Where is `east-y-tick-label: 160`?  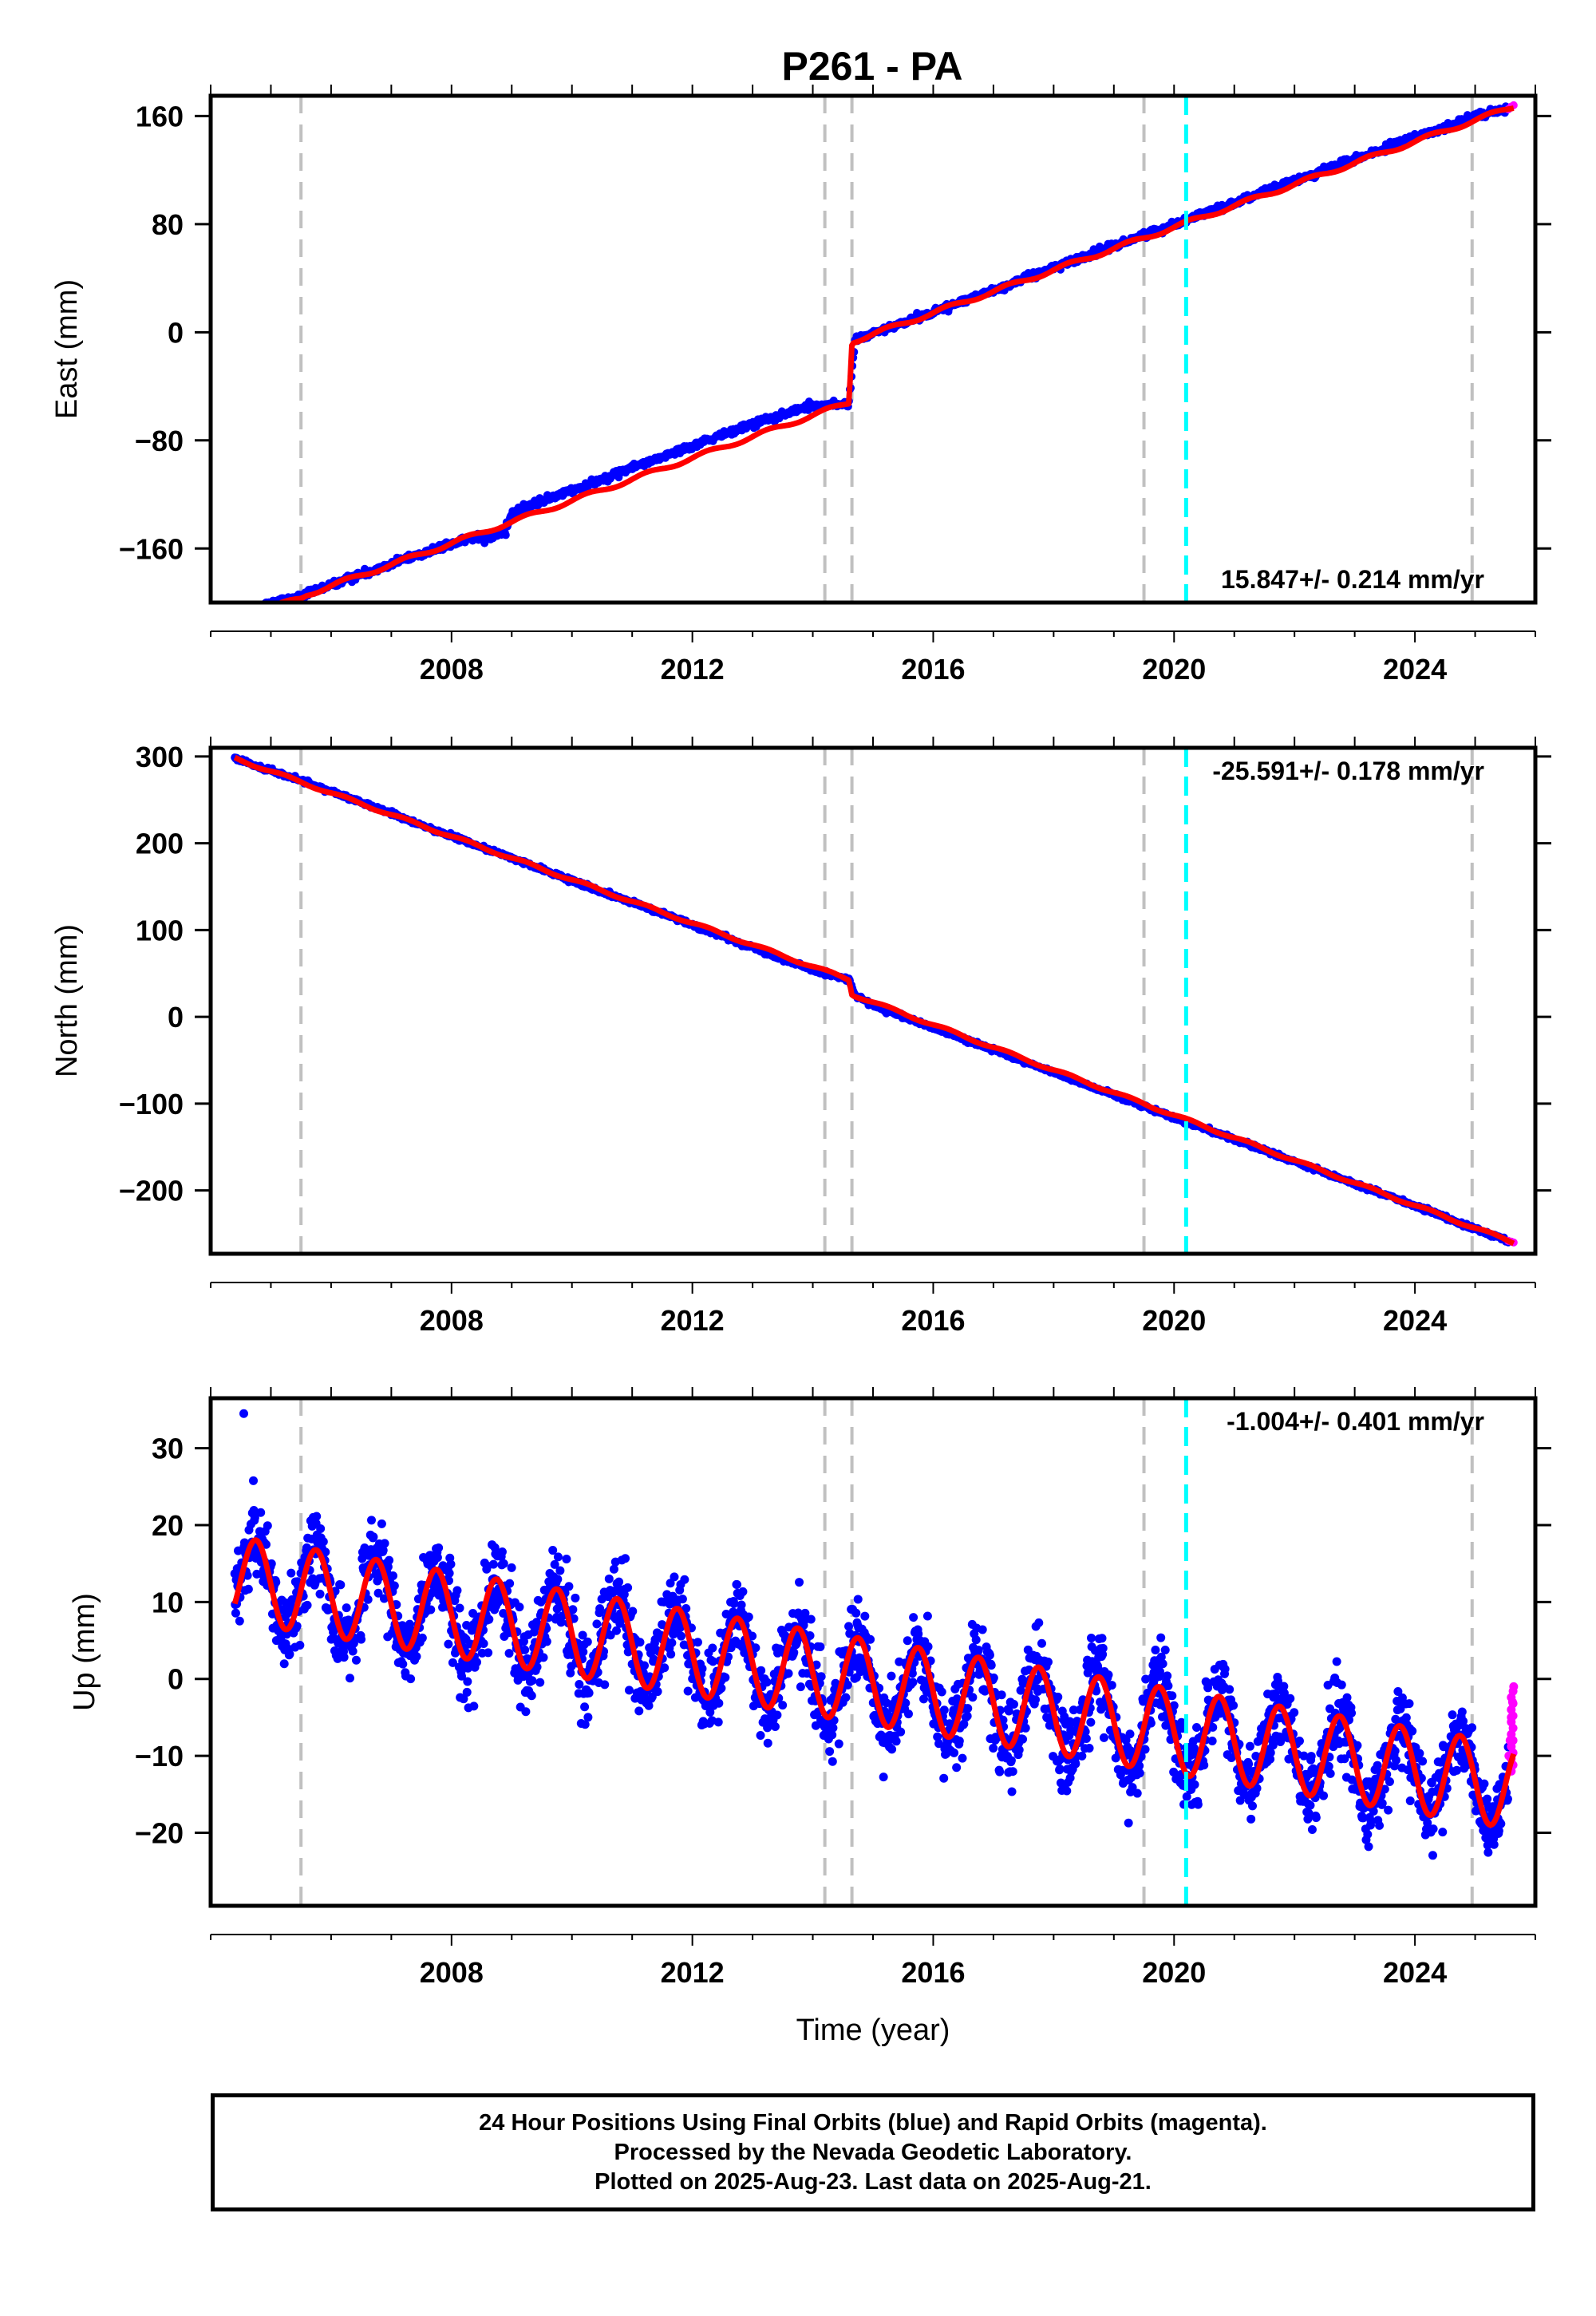
east-y-tick-label: 160 is located at coordinates (160, 116).